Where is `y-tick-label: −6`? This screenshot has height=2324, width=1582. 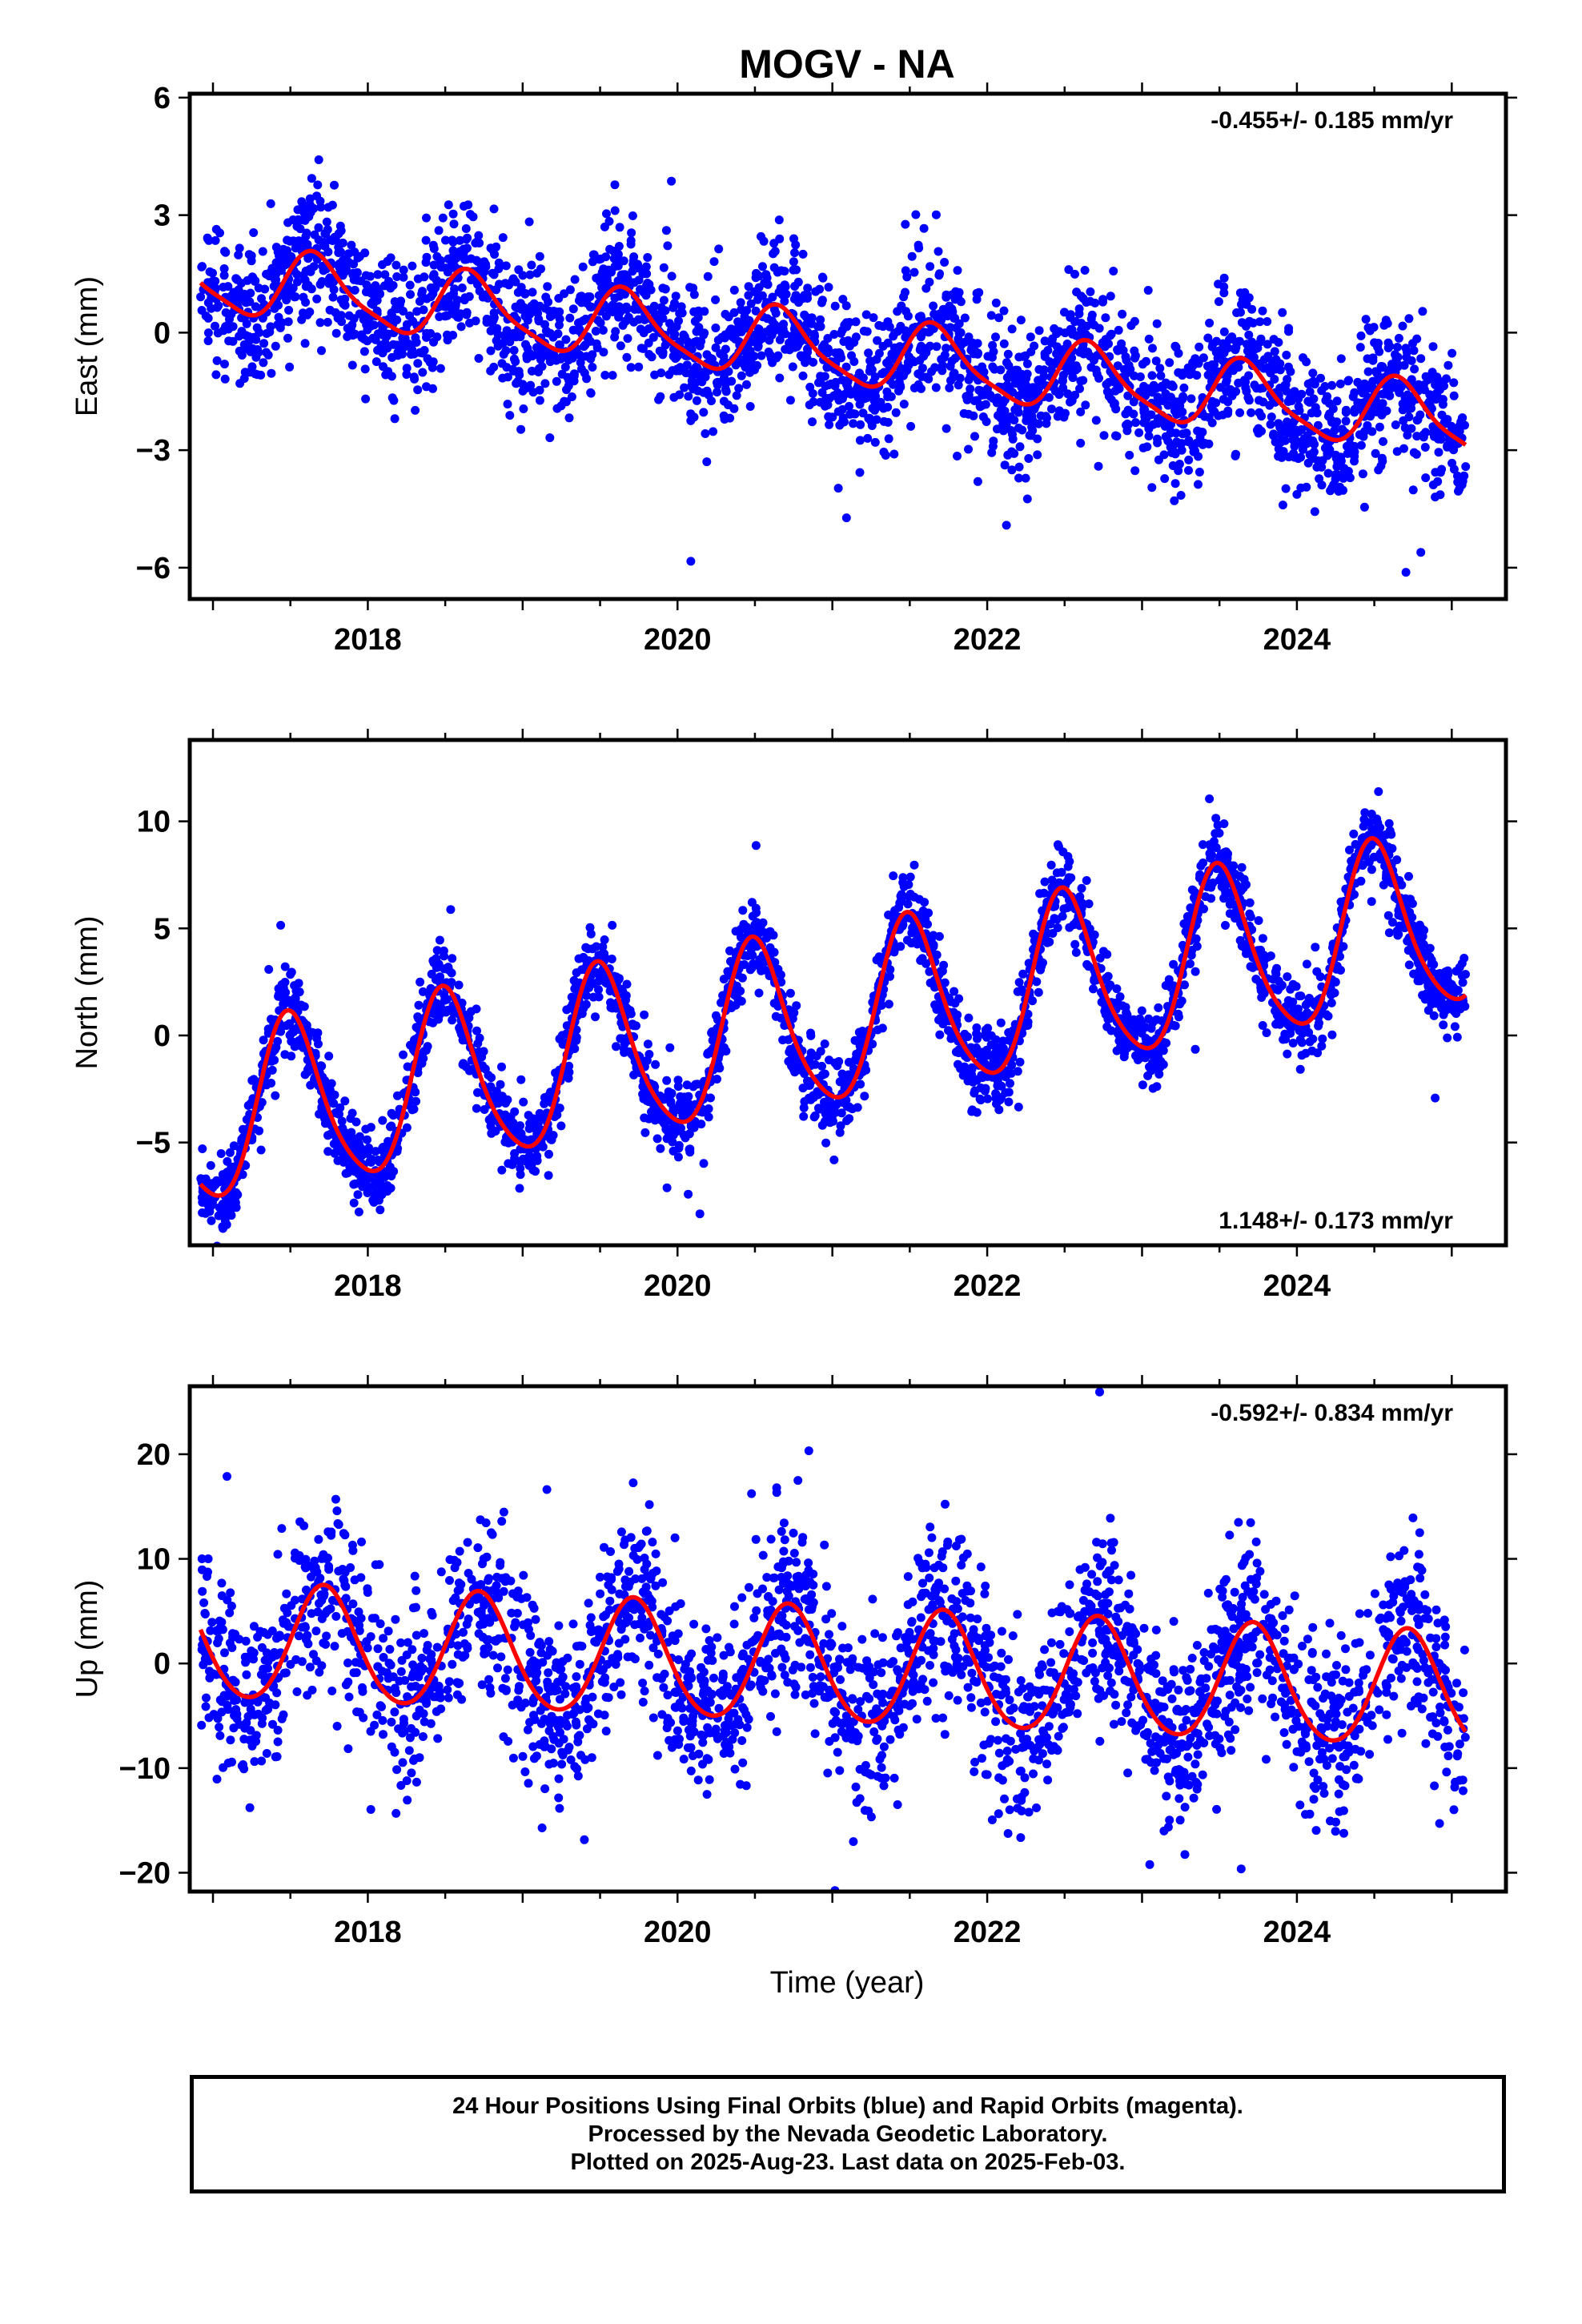
y-tick-label: −6 is located at coordinates (154, 568).